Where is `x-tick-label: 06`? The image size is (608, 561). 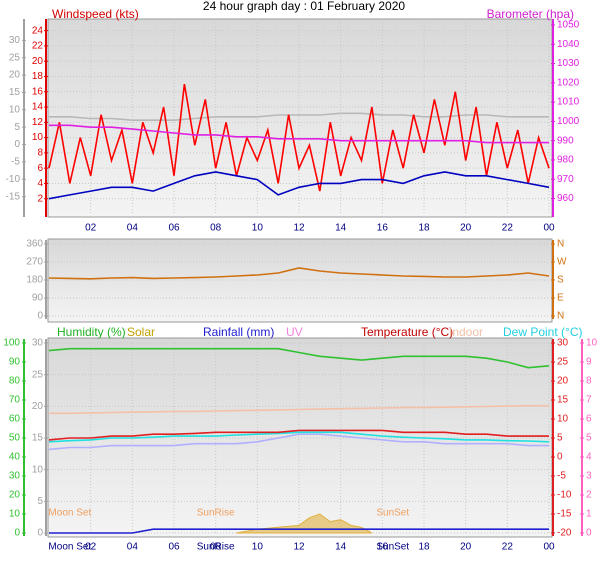 x-tick-label: 06 is located at coordinates (174, 547).